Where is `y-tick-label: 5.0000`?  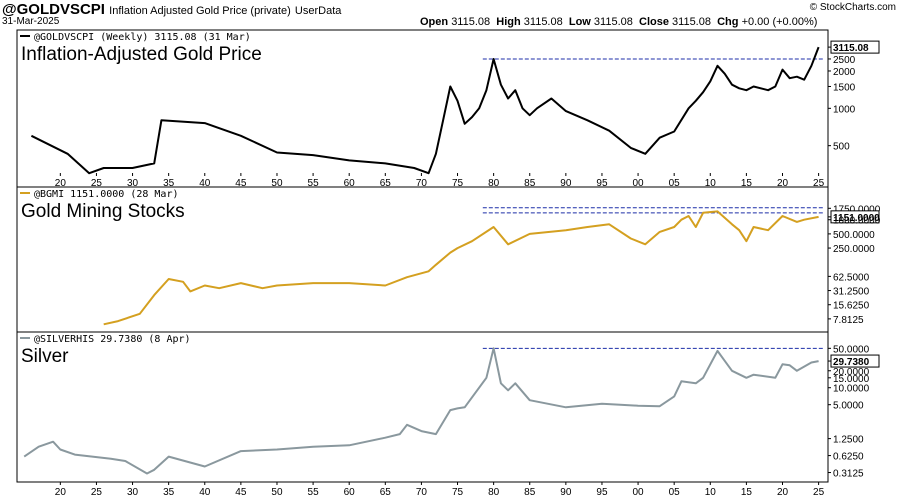
y-tick-label: 5.0000 is located at coordinates (848, 406).